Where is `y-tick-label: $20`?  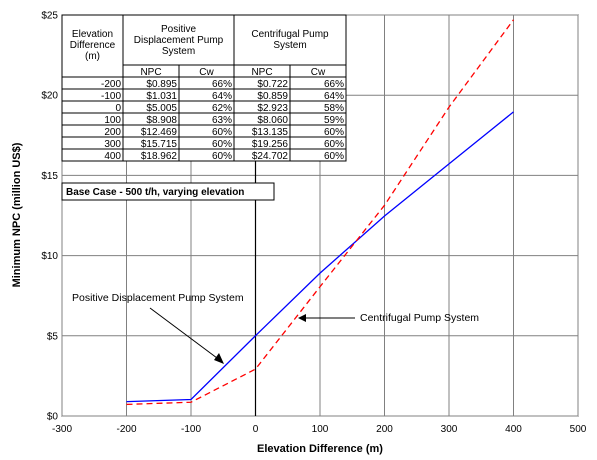 y-tick-label: $20 is located at coordinates (49, 96).